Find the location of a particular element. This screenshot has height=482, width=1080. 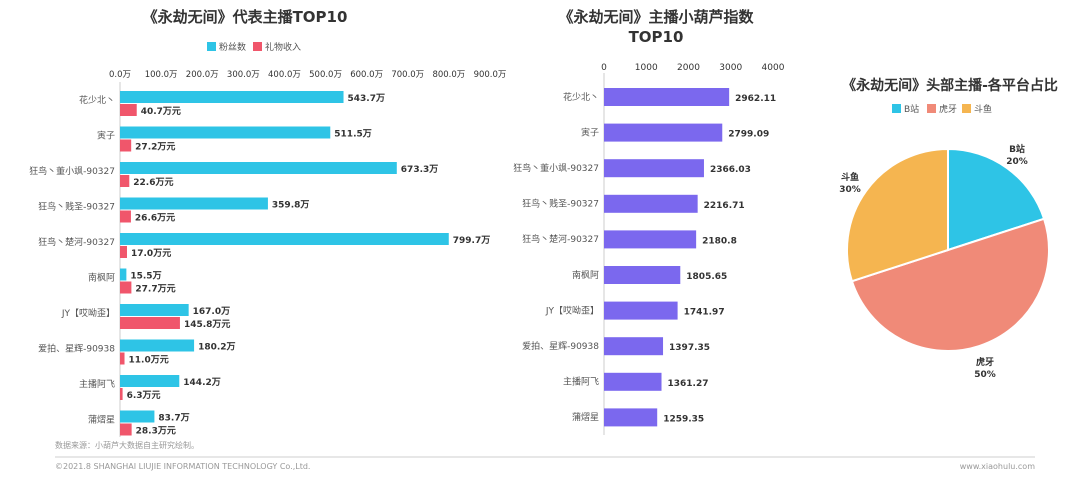

bar-index-label: 2962.11 is located at coordinates (755, 99).